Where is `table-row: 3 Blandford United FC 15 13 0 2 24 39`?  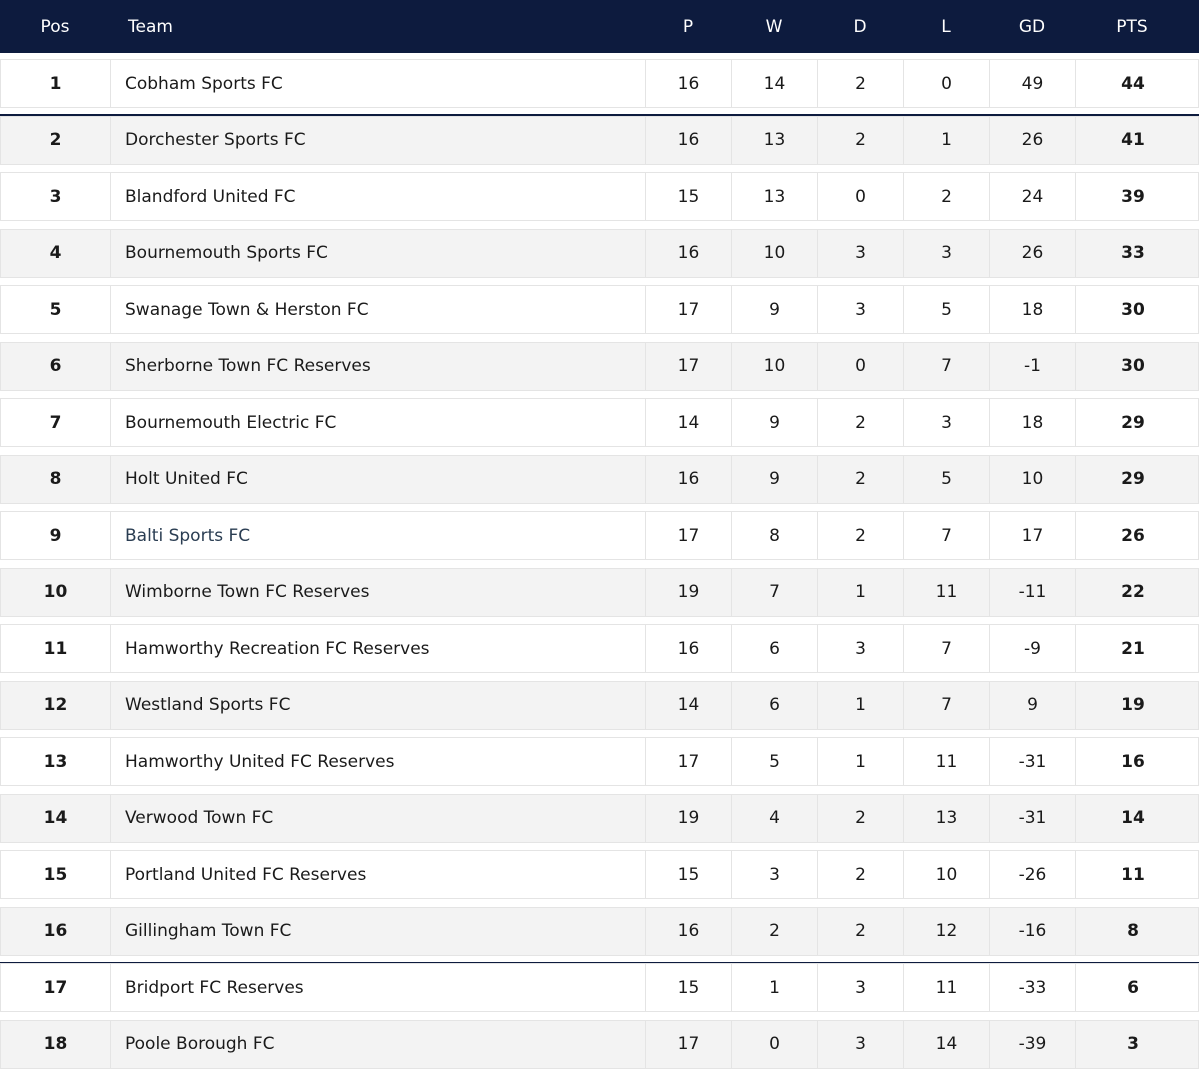
table-row: 3 Blandford United FC 15 13 0 2 24 39 is located at coordinates (599, 196).